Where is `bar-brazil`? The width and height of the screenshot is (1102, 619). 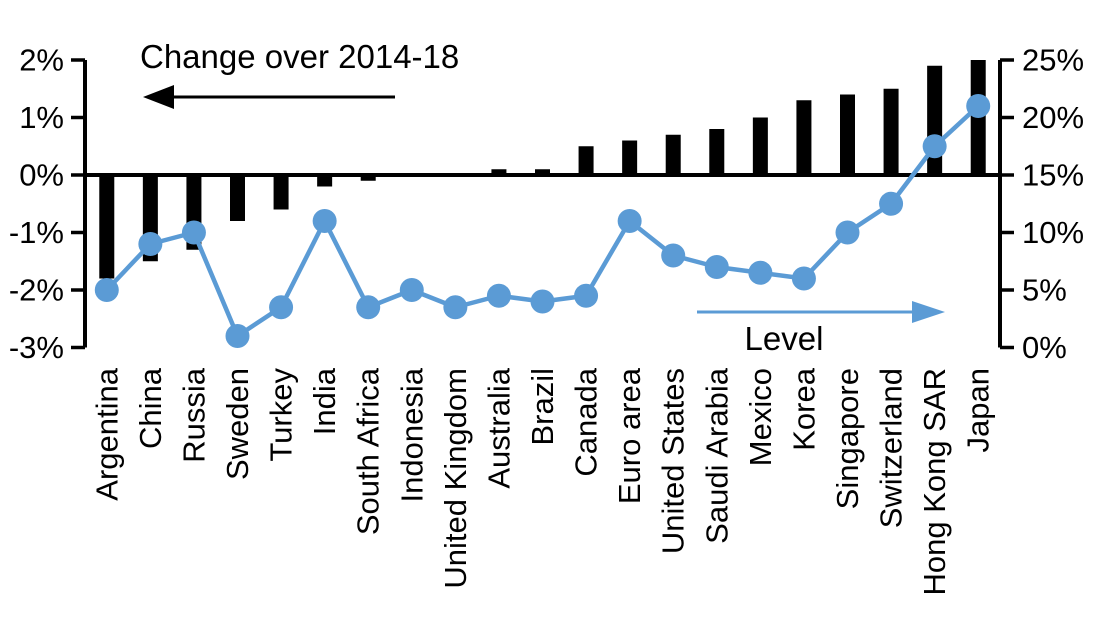
bar-brazil is located at coordinates (542, 172).